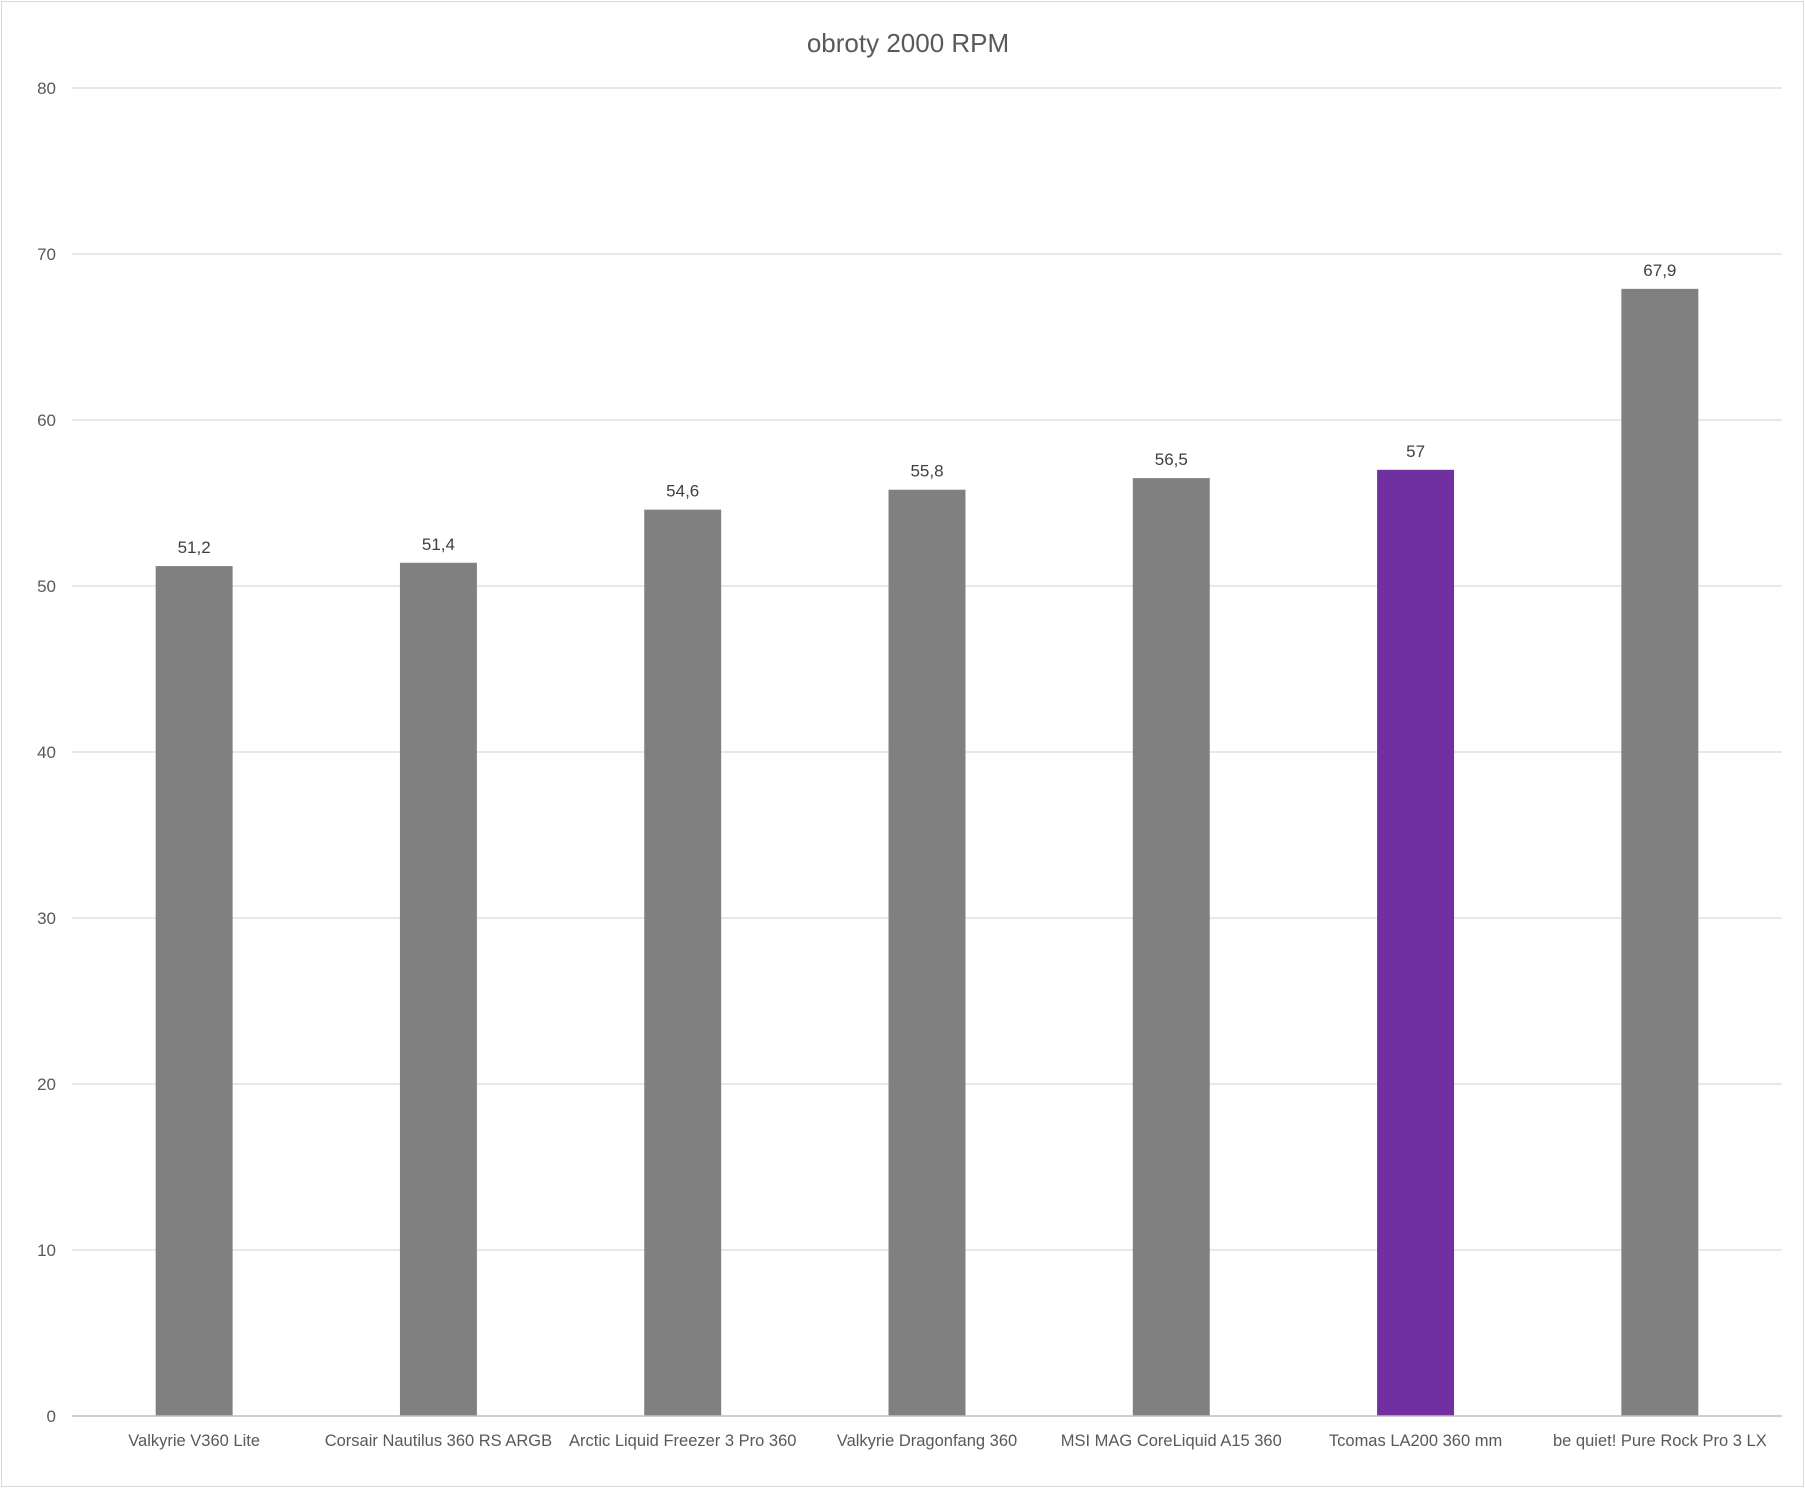 This screenshot has width=1805, height=1488. Describe the element at coordinates (46, 1250) in the screenshot. I see `y-tick-label: 10` at that location.